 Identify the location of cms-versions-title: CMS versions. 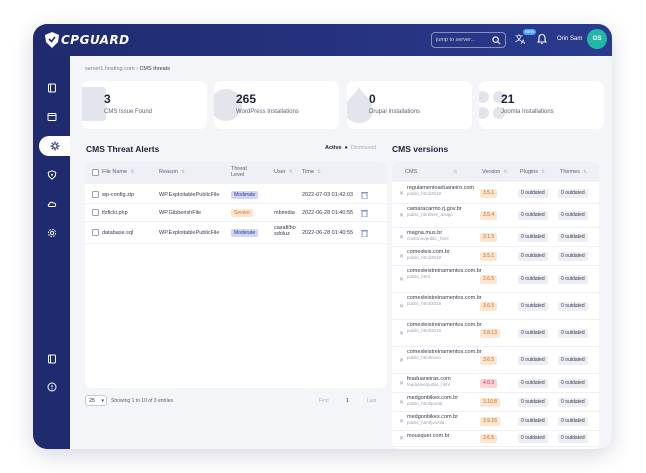
(420, 149).